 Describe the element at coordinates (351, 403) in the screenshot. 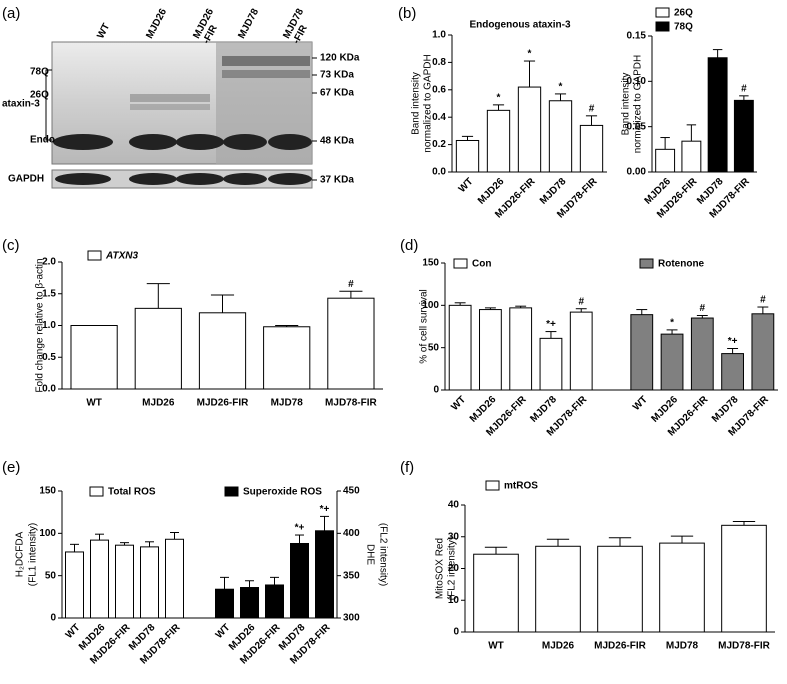

I see `x-tick-label: MJD78-FIR` at that location.